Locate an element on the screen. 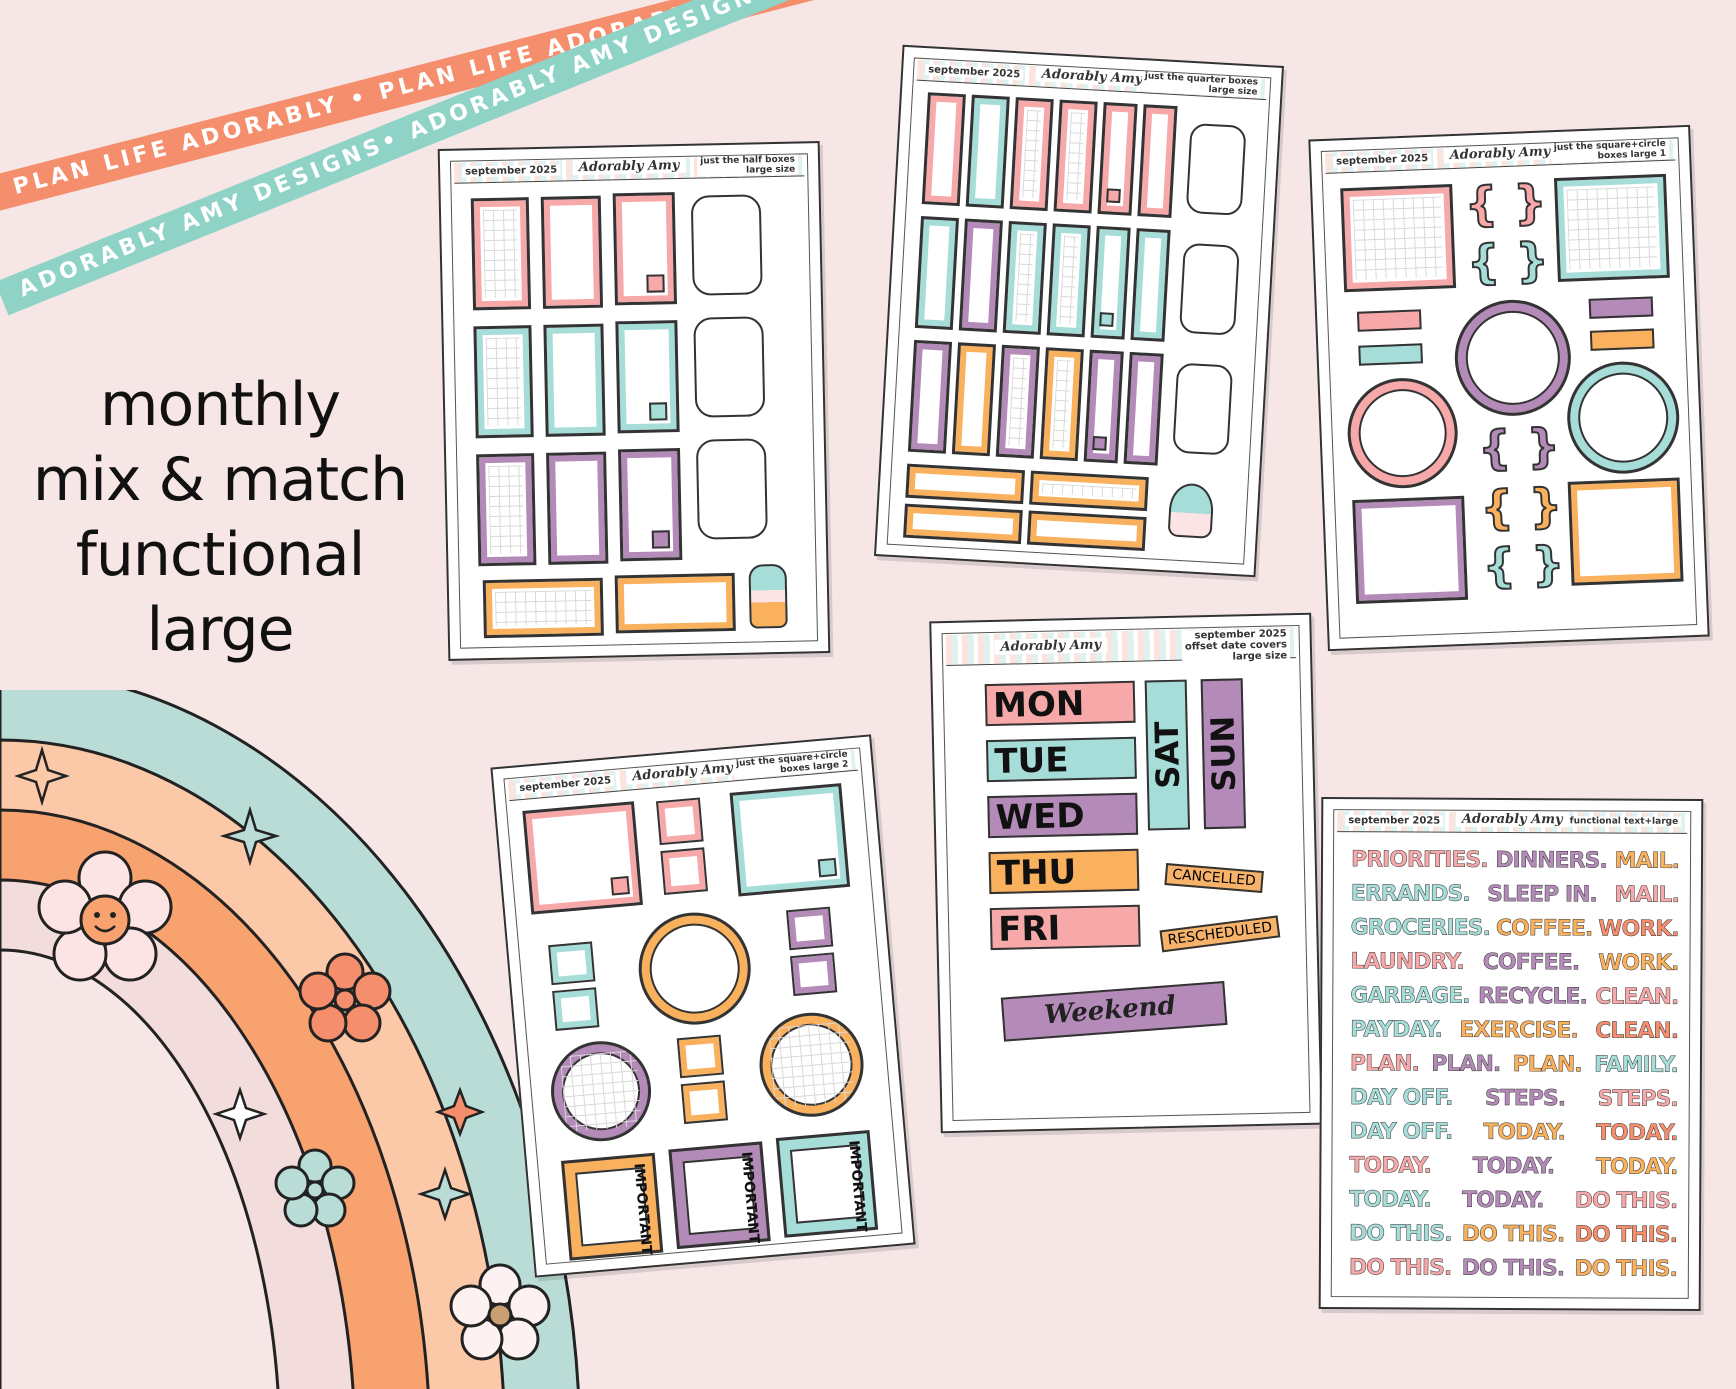 This screenshot has width=1736, height=1389. word-sticker: PAYDAY. is located at coordinates (1396, 1030).